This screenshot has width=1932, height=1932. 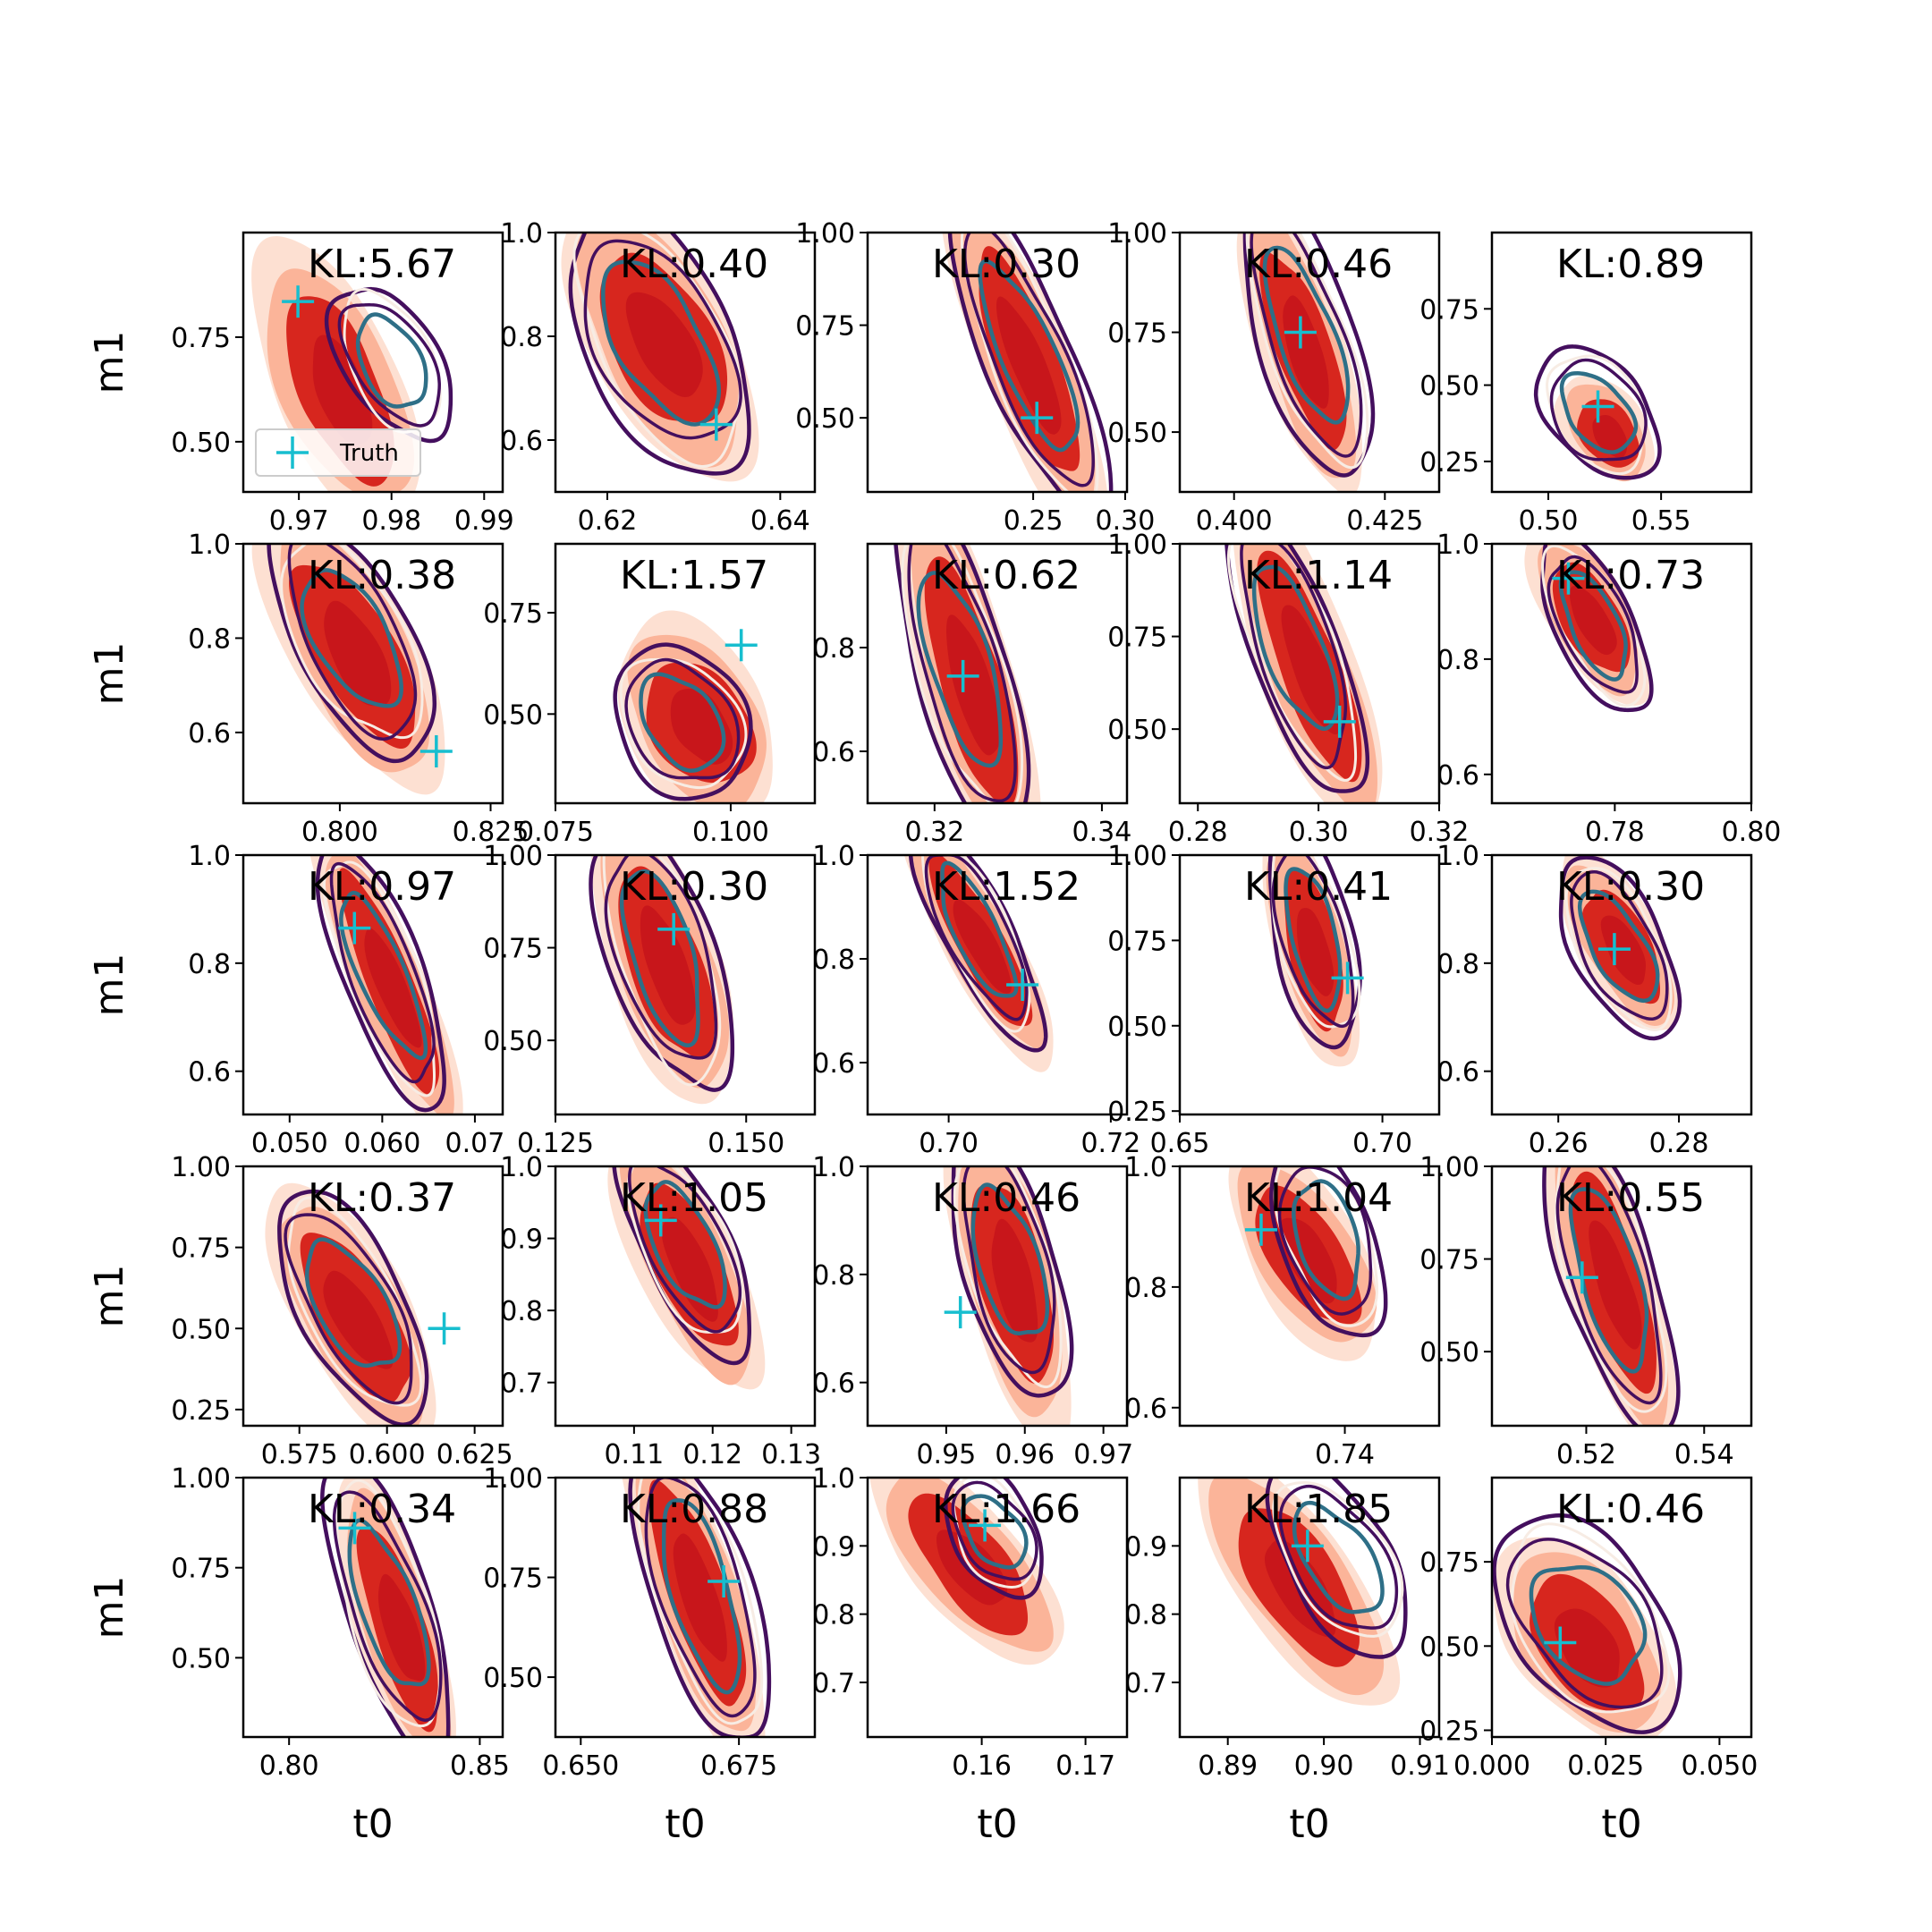 I want to click on panel-12: KL:0.30 0.125 0.150 1.00 0.75 0.50, so click(x=650, y=1000).